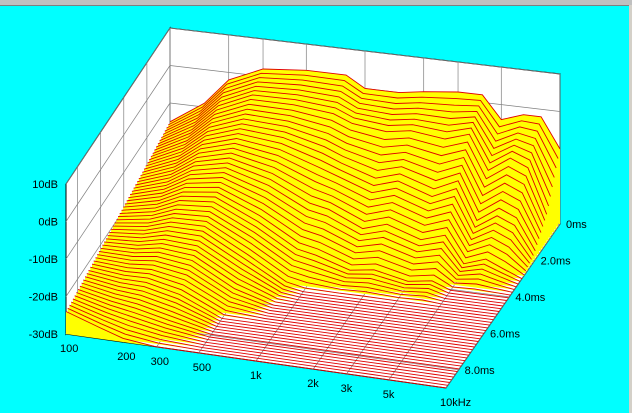 The width and height of the screenshot is (632, 413). I want to click on x-tick-label: 3k, so click(347, 389).